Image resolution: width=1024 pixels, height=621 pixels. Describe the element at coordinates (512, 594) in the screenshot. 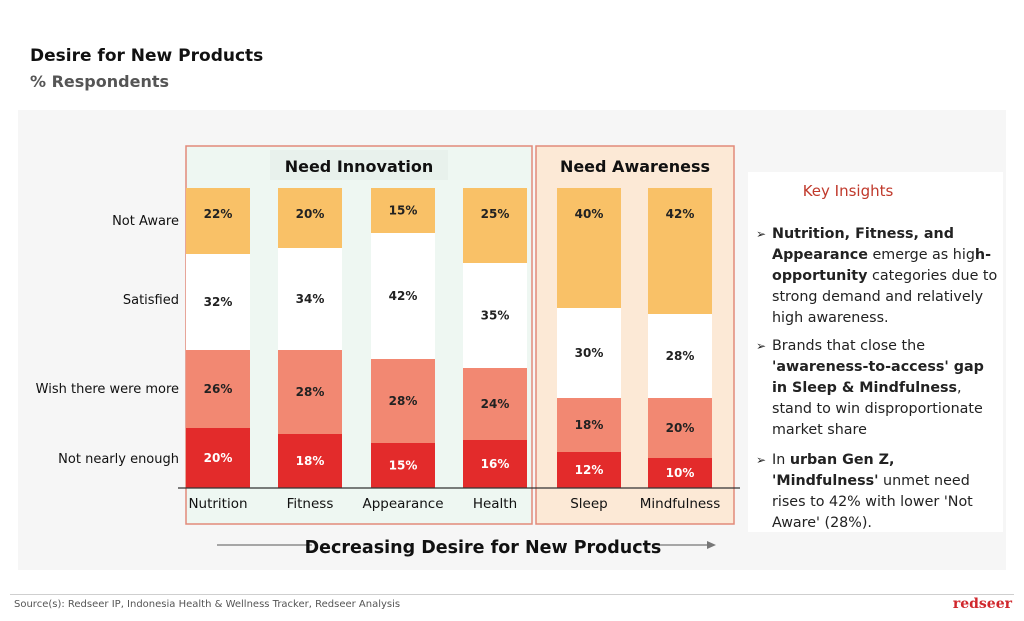

I see `footer-divider` at that location.